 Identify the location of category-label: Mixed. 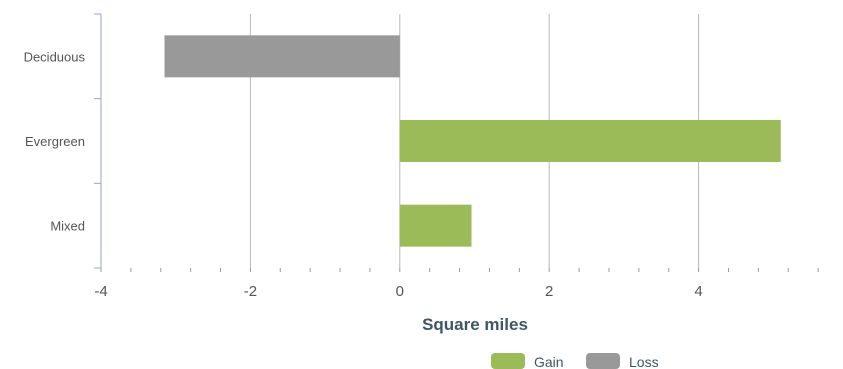
(67, 226).